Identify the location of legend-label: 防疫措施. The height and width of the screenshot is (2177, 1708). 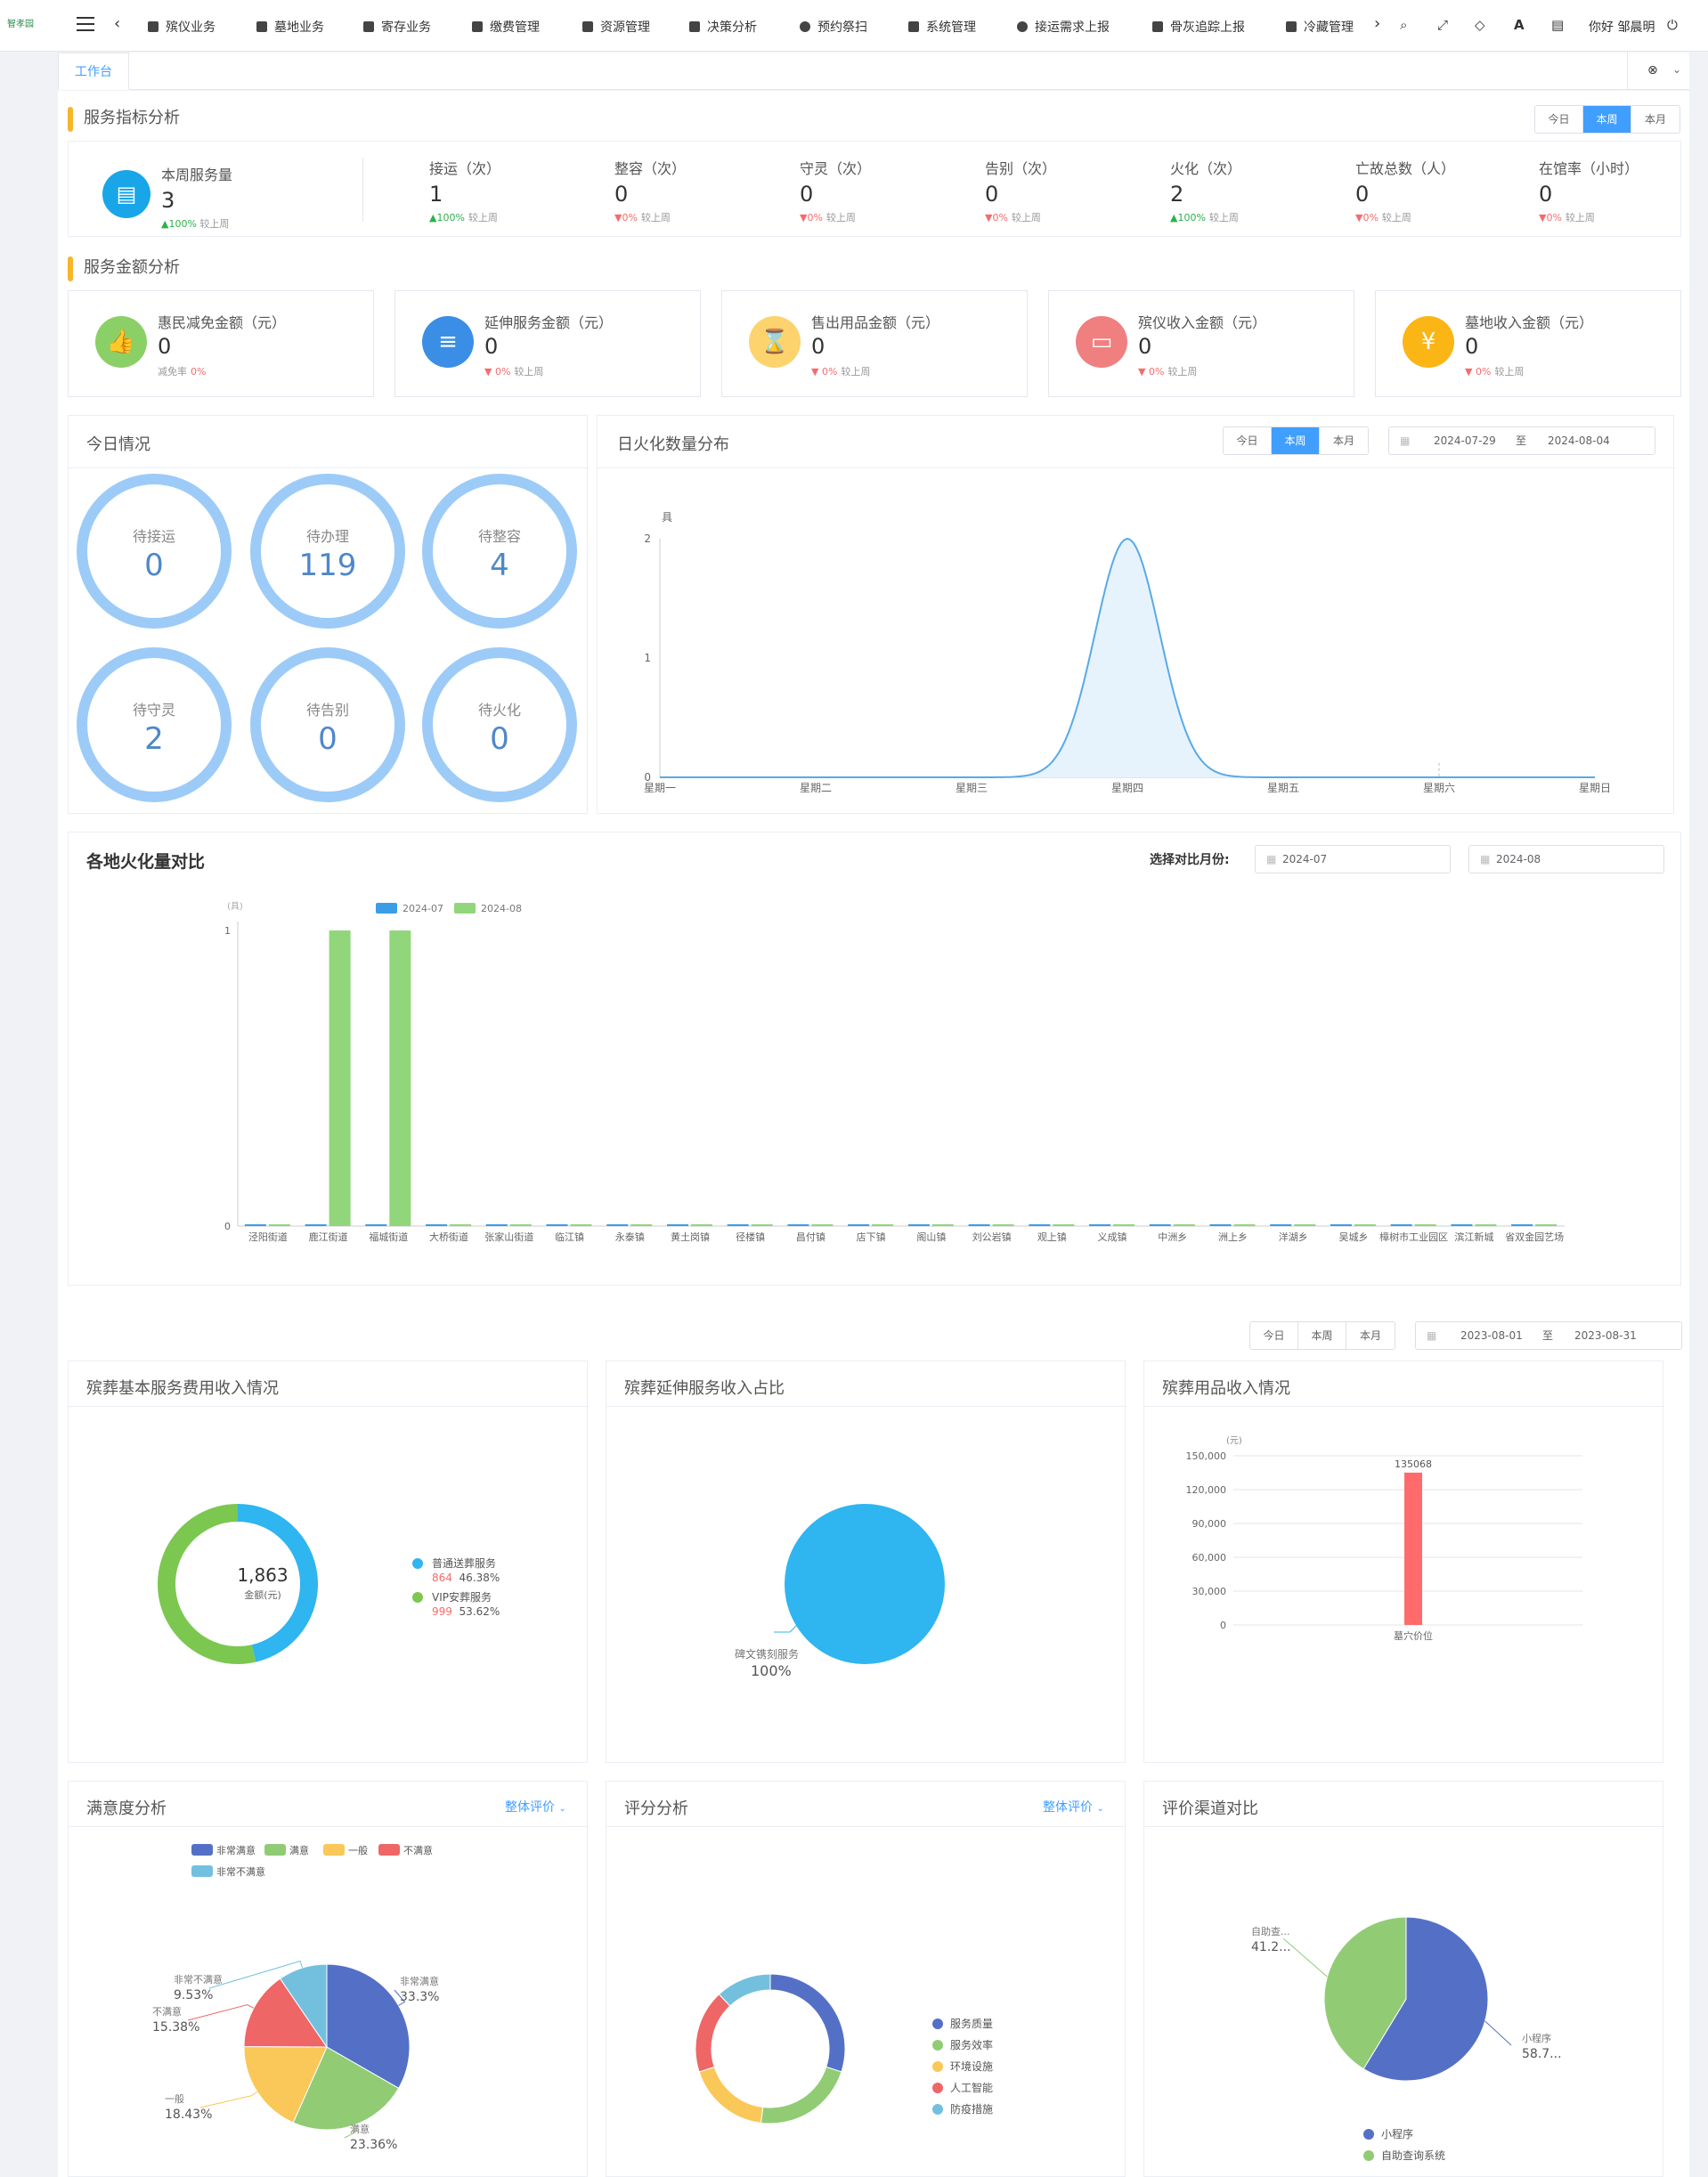
(971, 2109).